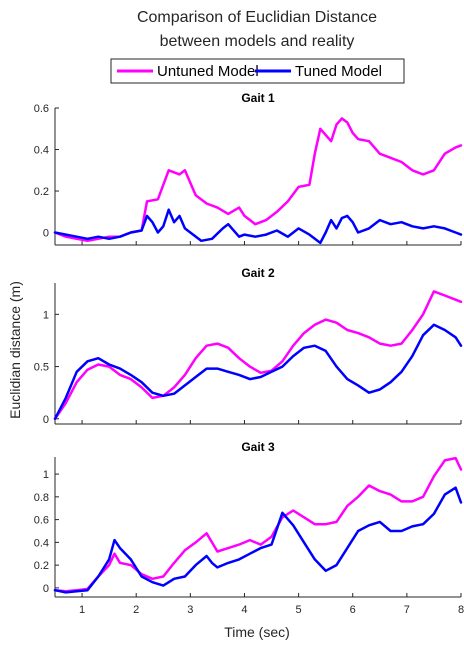 The height and width of the screenshot is (649, 464). What do you see at coordinates (244, 610) in the screenshot?
I see `x-tick-label: 4` at bounding box center [244, 610].